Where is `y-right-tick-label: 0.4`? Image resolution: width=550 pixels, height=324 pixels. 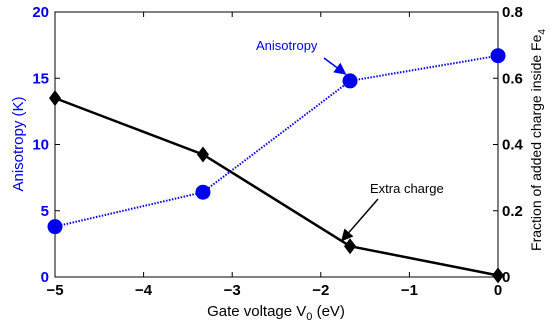 y-right-tick-label: 0.4 is located at coordinates (513, 145).